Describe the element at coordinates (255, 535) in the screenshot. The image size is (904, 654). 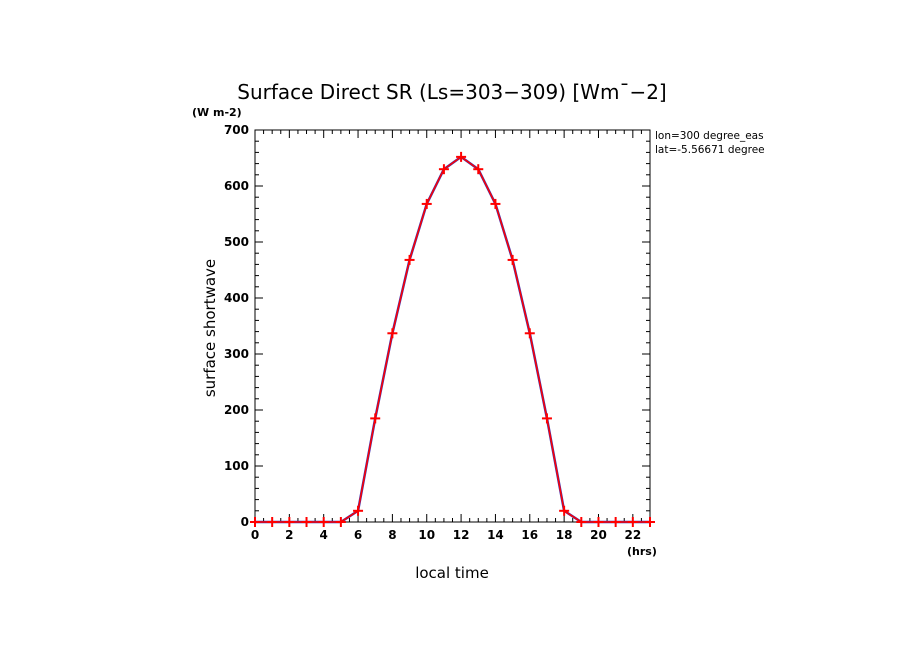
I see `x-tick-label: 0` at that location.